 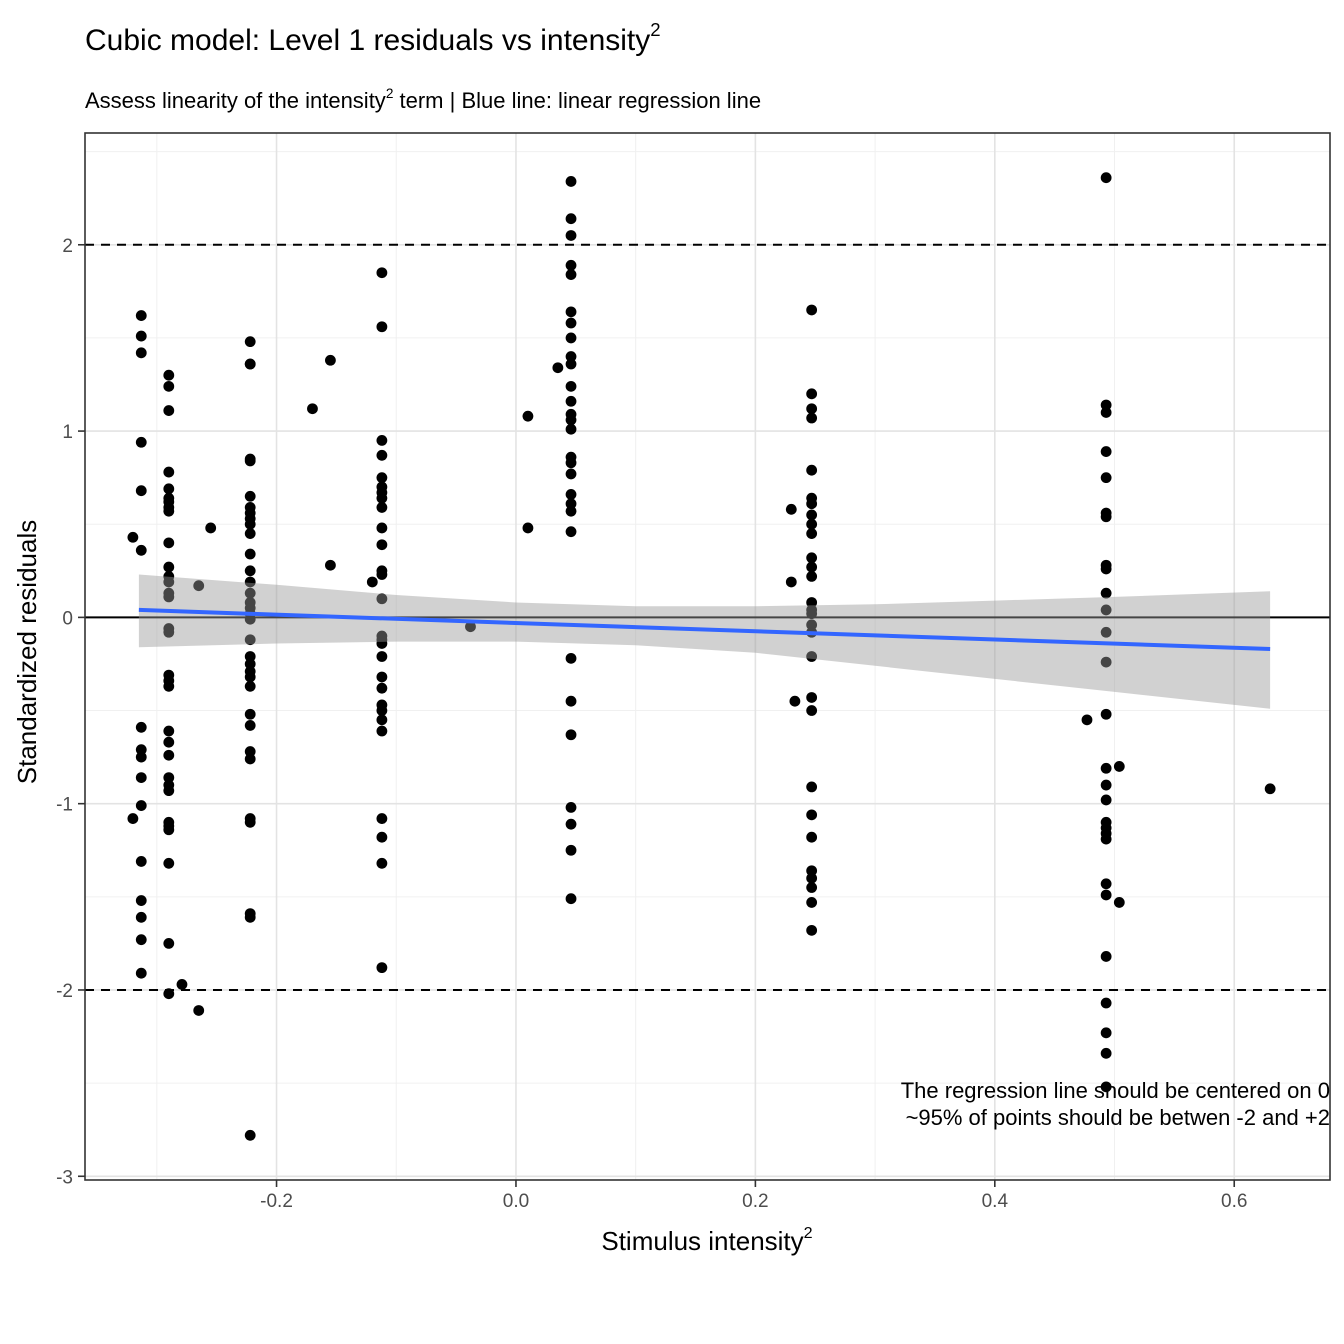 I want to click on regression-line, so click(x=704, y=629).